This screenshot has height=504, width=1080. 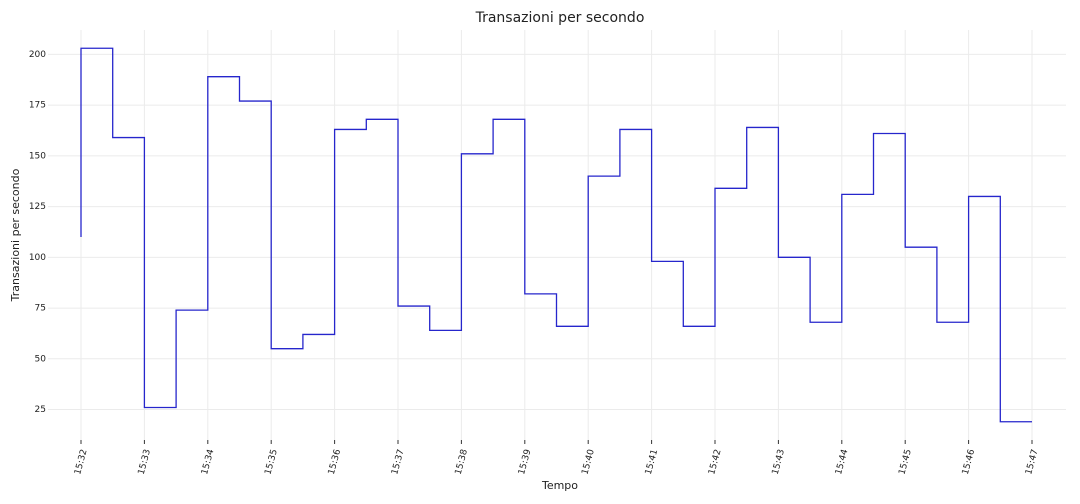 I want to click on y-axis-label: Transazioni per secondo, so click(x=15, y=235).